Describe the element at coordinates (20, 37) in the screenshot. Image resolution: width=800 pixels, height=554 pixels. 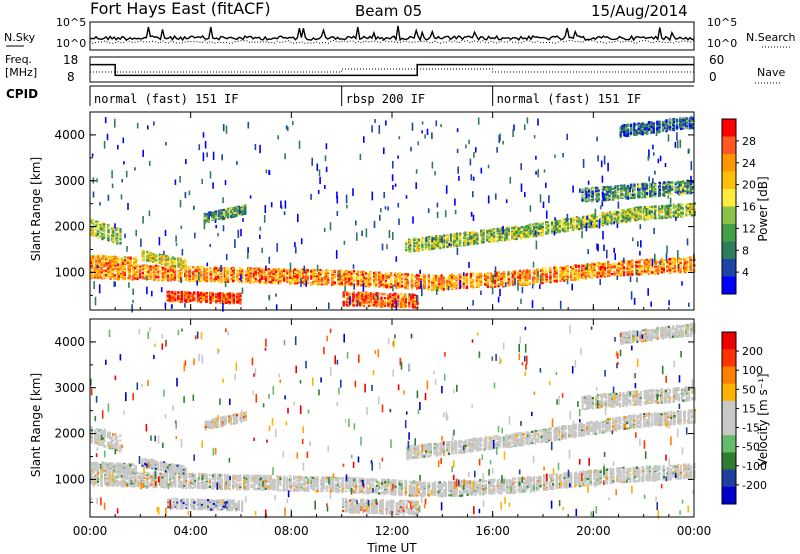
I see `nsky-label: N.Sky` at that location.